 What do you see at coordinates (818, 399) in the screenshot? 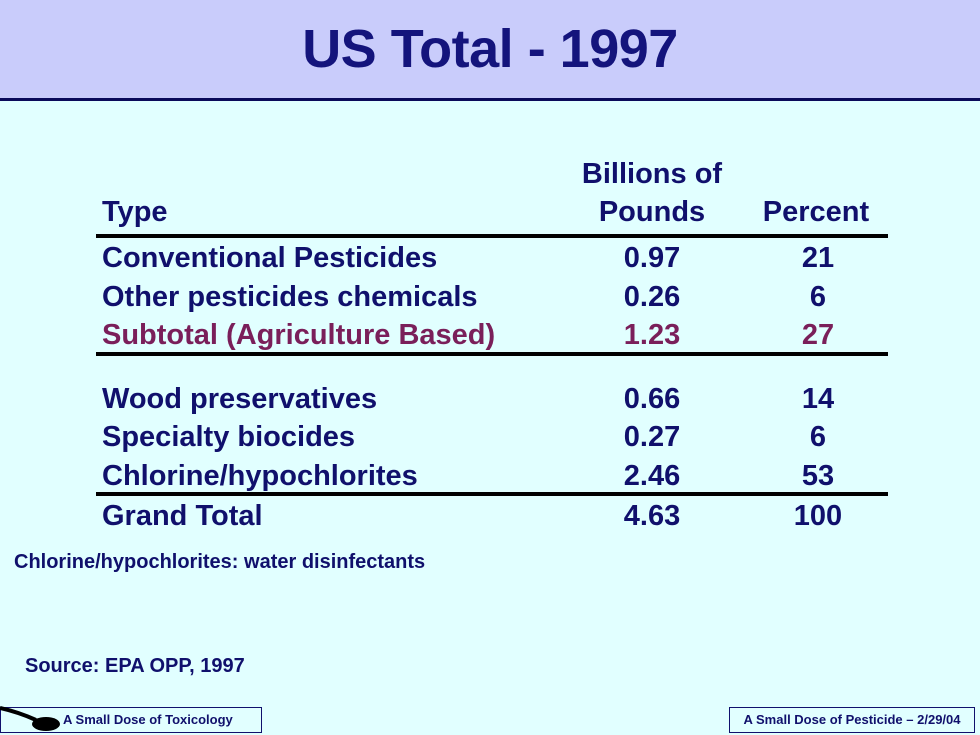
I see `row-percent: 14` at bounding box center [818, 399].